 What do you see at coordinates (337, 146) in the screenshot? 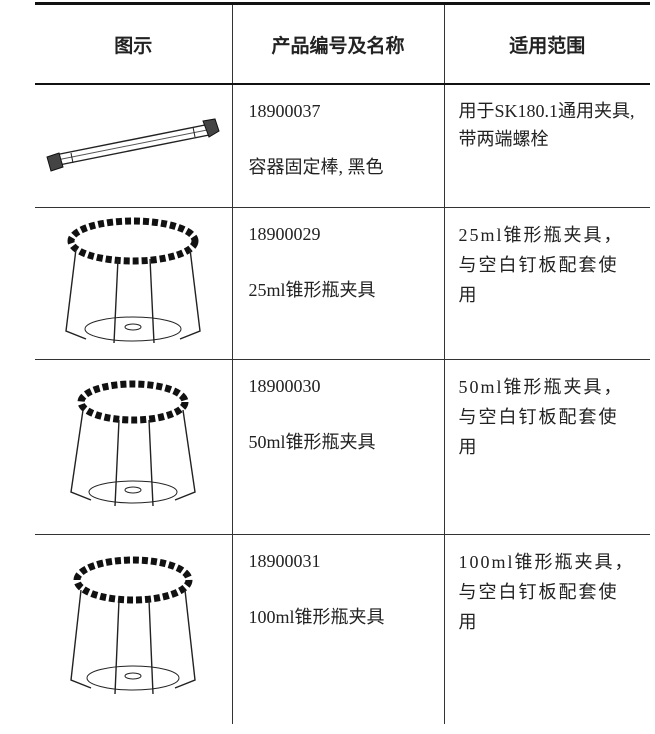
I see `code-cell: 18900037 容器固定棒, 黑色` at bounding box center [337, 146].